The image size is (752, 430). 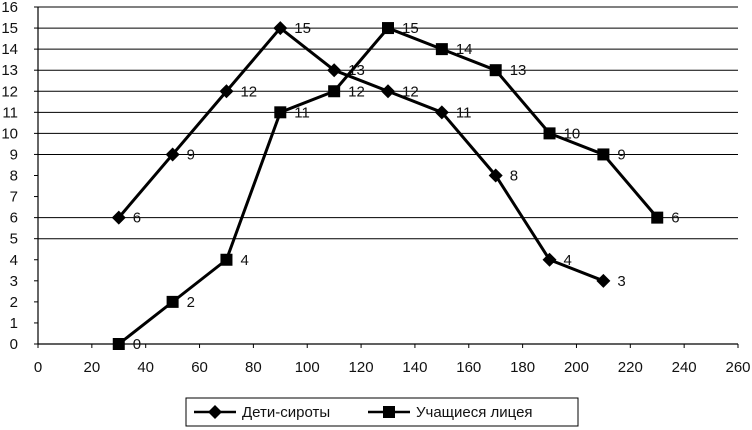 I want to click on y-tick-label: 8, so click(x=14, y=176).